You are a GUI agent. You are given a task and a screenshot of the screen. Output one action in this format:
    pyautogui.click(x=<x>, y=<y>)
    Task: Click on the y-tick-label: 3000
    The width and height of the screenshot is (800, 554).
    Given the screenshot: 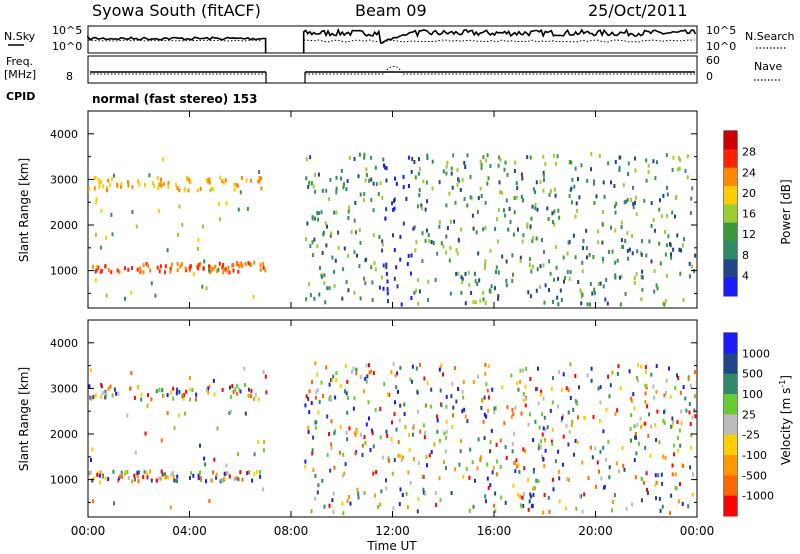 What is the action you would take?
    pyautogui.click(x=64, y=179)
    